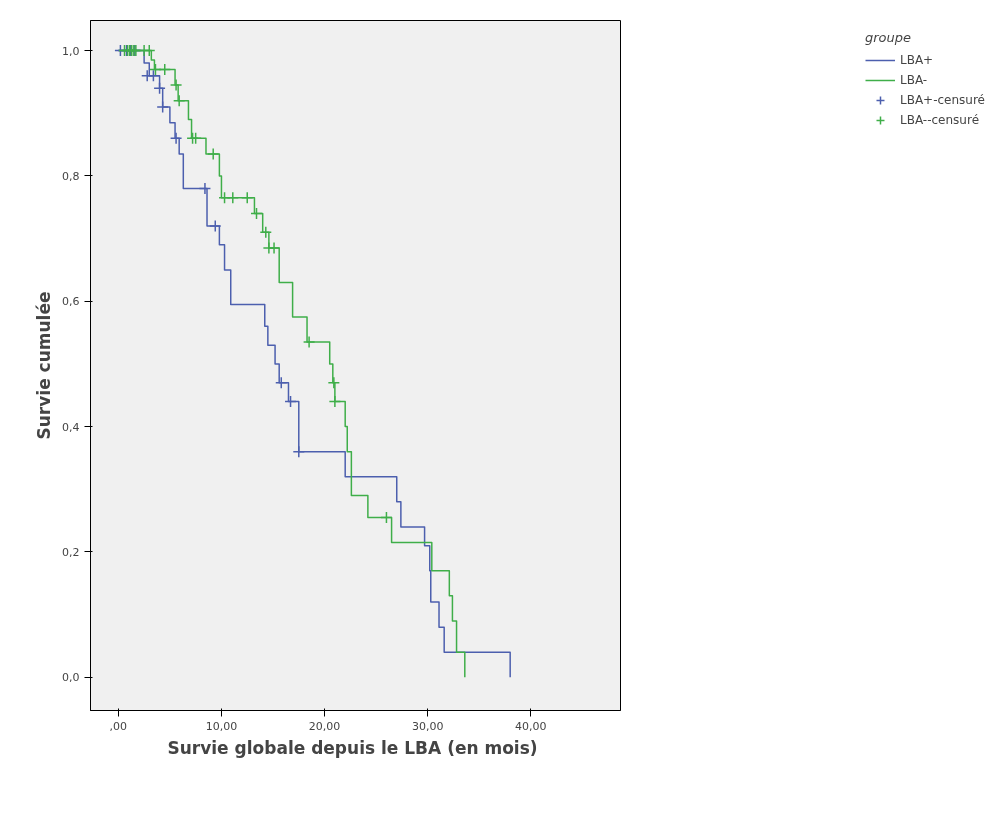 The height and width of the screenshot is (832, 1002). Describe the element at coordinates (71, 552) in the screenshot. I see `y-tick-label: 0,2` at that location.